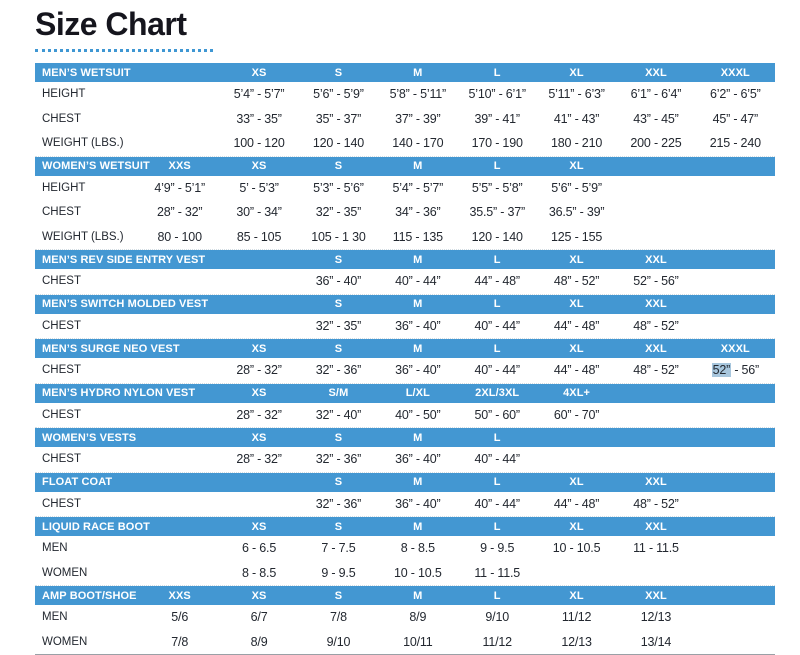 This screenshot has width=800, height=655. What do you see at coordinates (497, 641) in the screenshot?
I see `cell: 11/12` at bounding box center [497, 641].